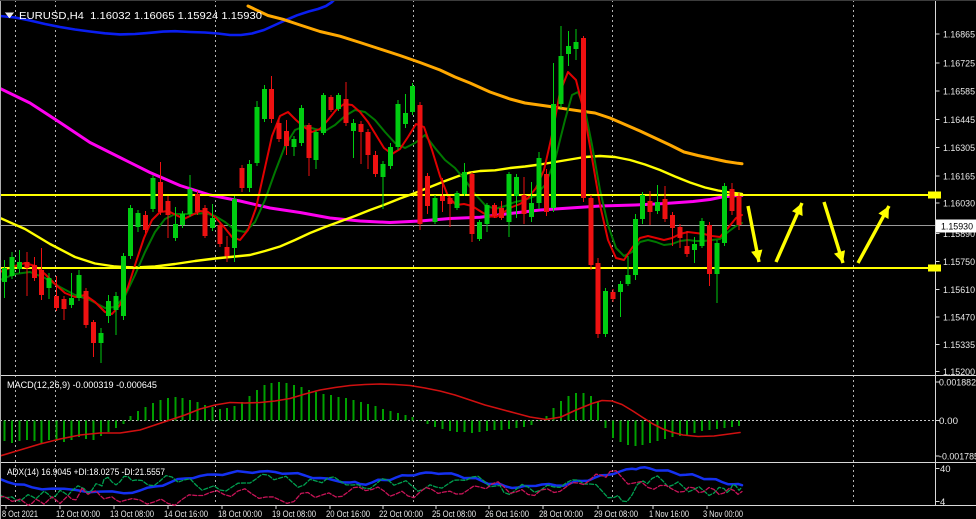 The width and height of the screenshot is (976, 519). What do you see at coordinates (78, 514) in the screenshot?
I see `svg-text: 12 Oct 00:00` at bounding box center [78, 514].